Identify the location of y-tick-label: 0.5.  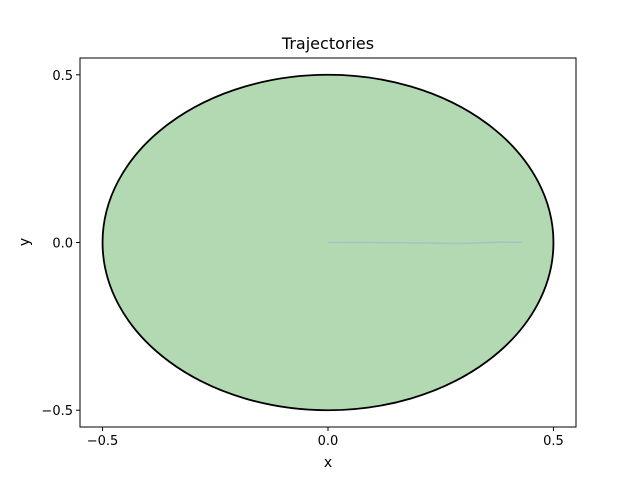
(62, 76).